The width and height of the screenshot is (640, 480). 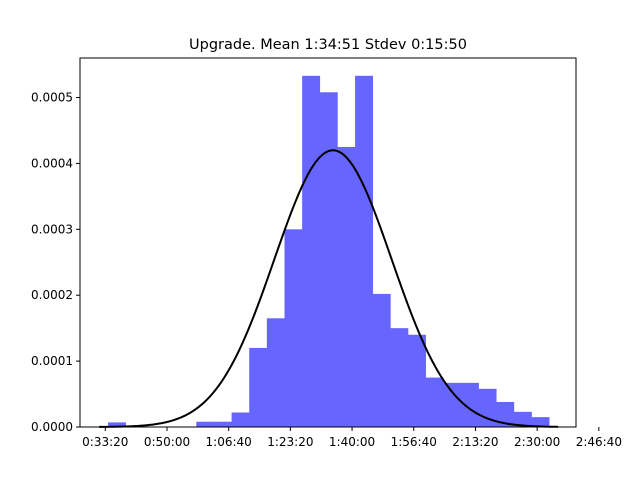 I want to click on x-tick-label: 1:56:40, so click(x=414, y=442).